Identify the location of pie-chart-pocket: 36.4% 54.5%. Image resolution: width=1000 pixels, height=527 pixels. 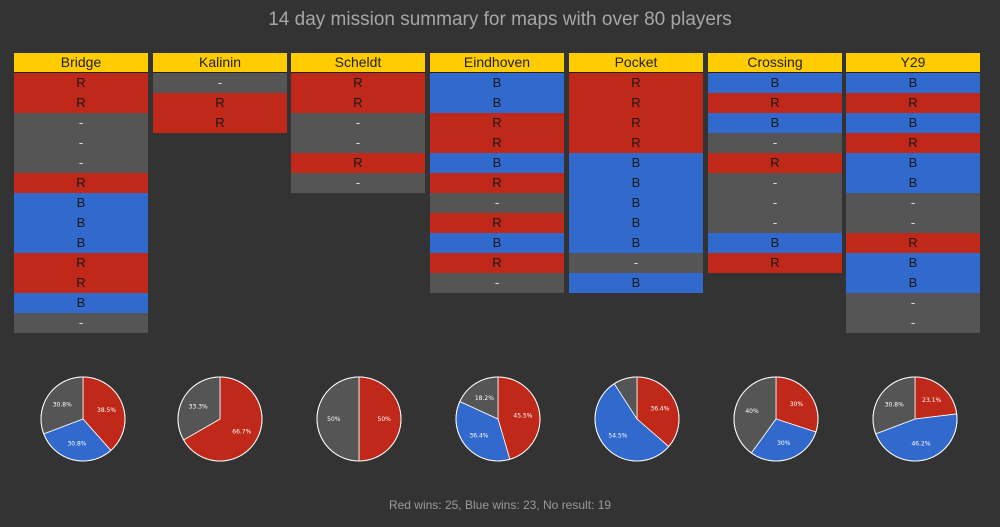
(637, 419).